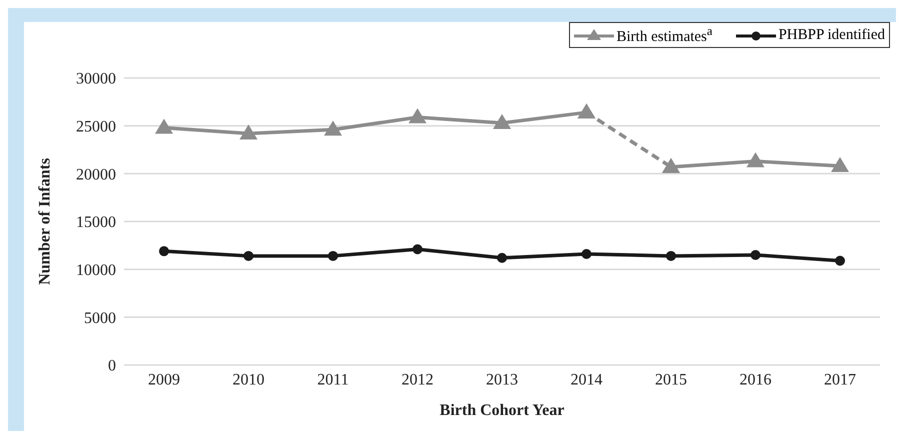 The height and width of the screenshot is (439, 904). I want to click on legend-label: Birth estimates$^{a}$, so click(664, 35).